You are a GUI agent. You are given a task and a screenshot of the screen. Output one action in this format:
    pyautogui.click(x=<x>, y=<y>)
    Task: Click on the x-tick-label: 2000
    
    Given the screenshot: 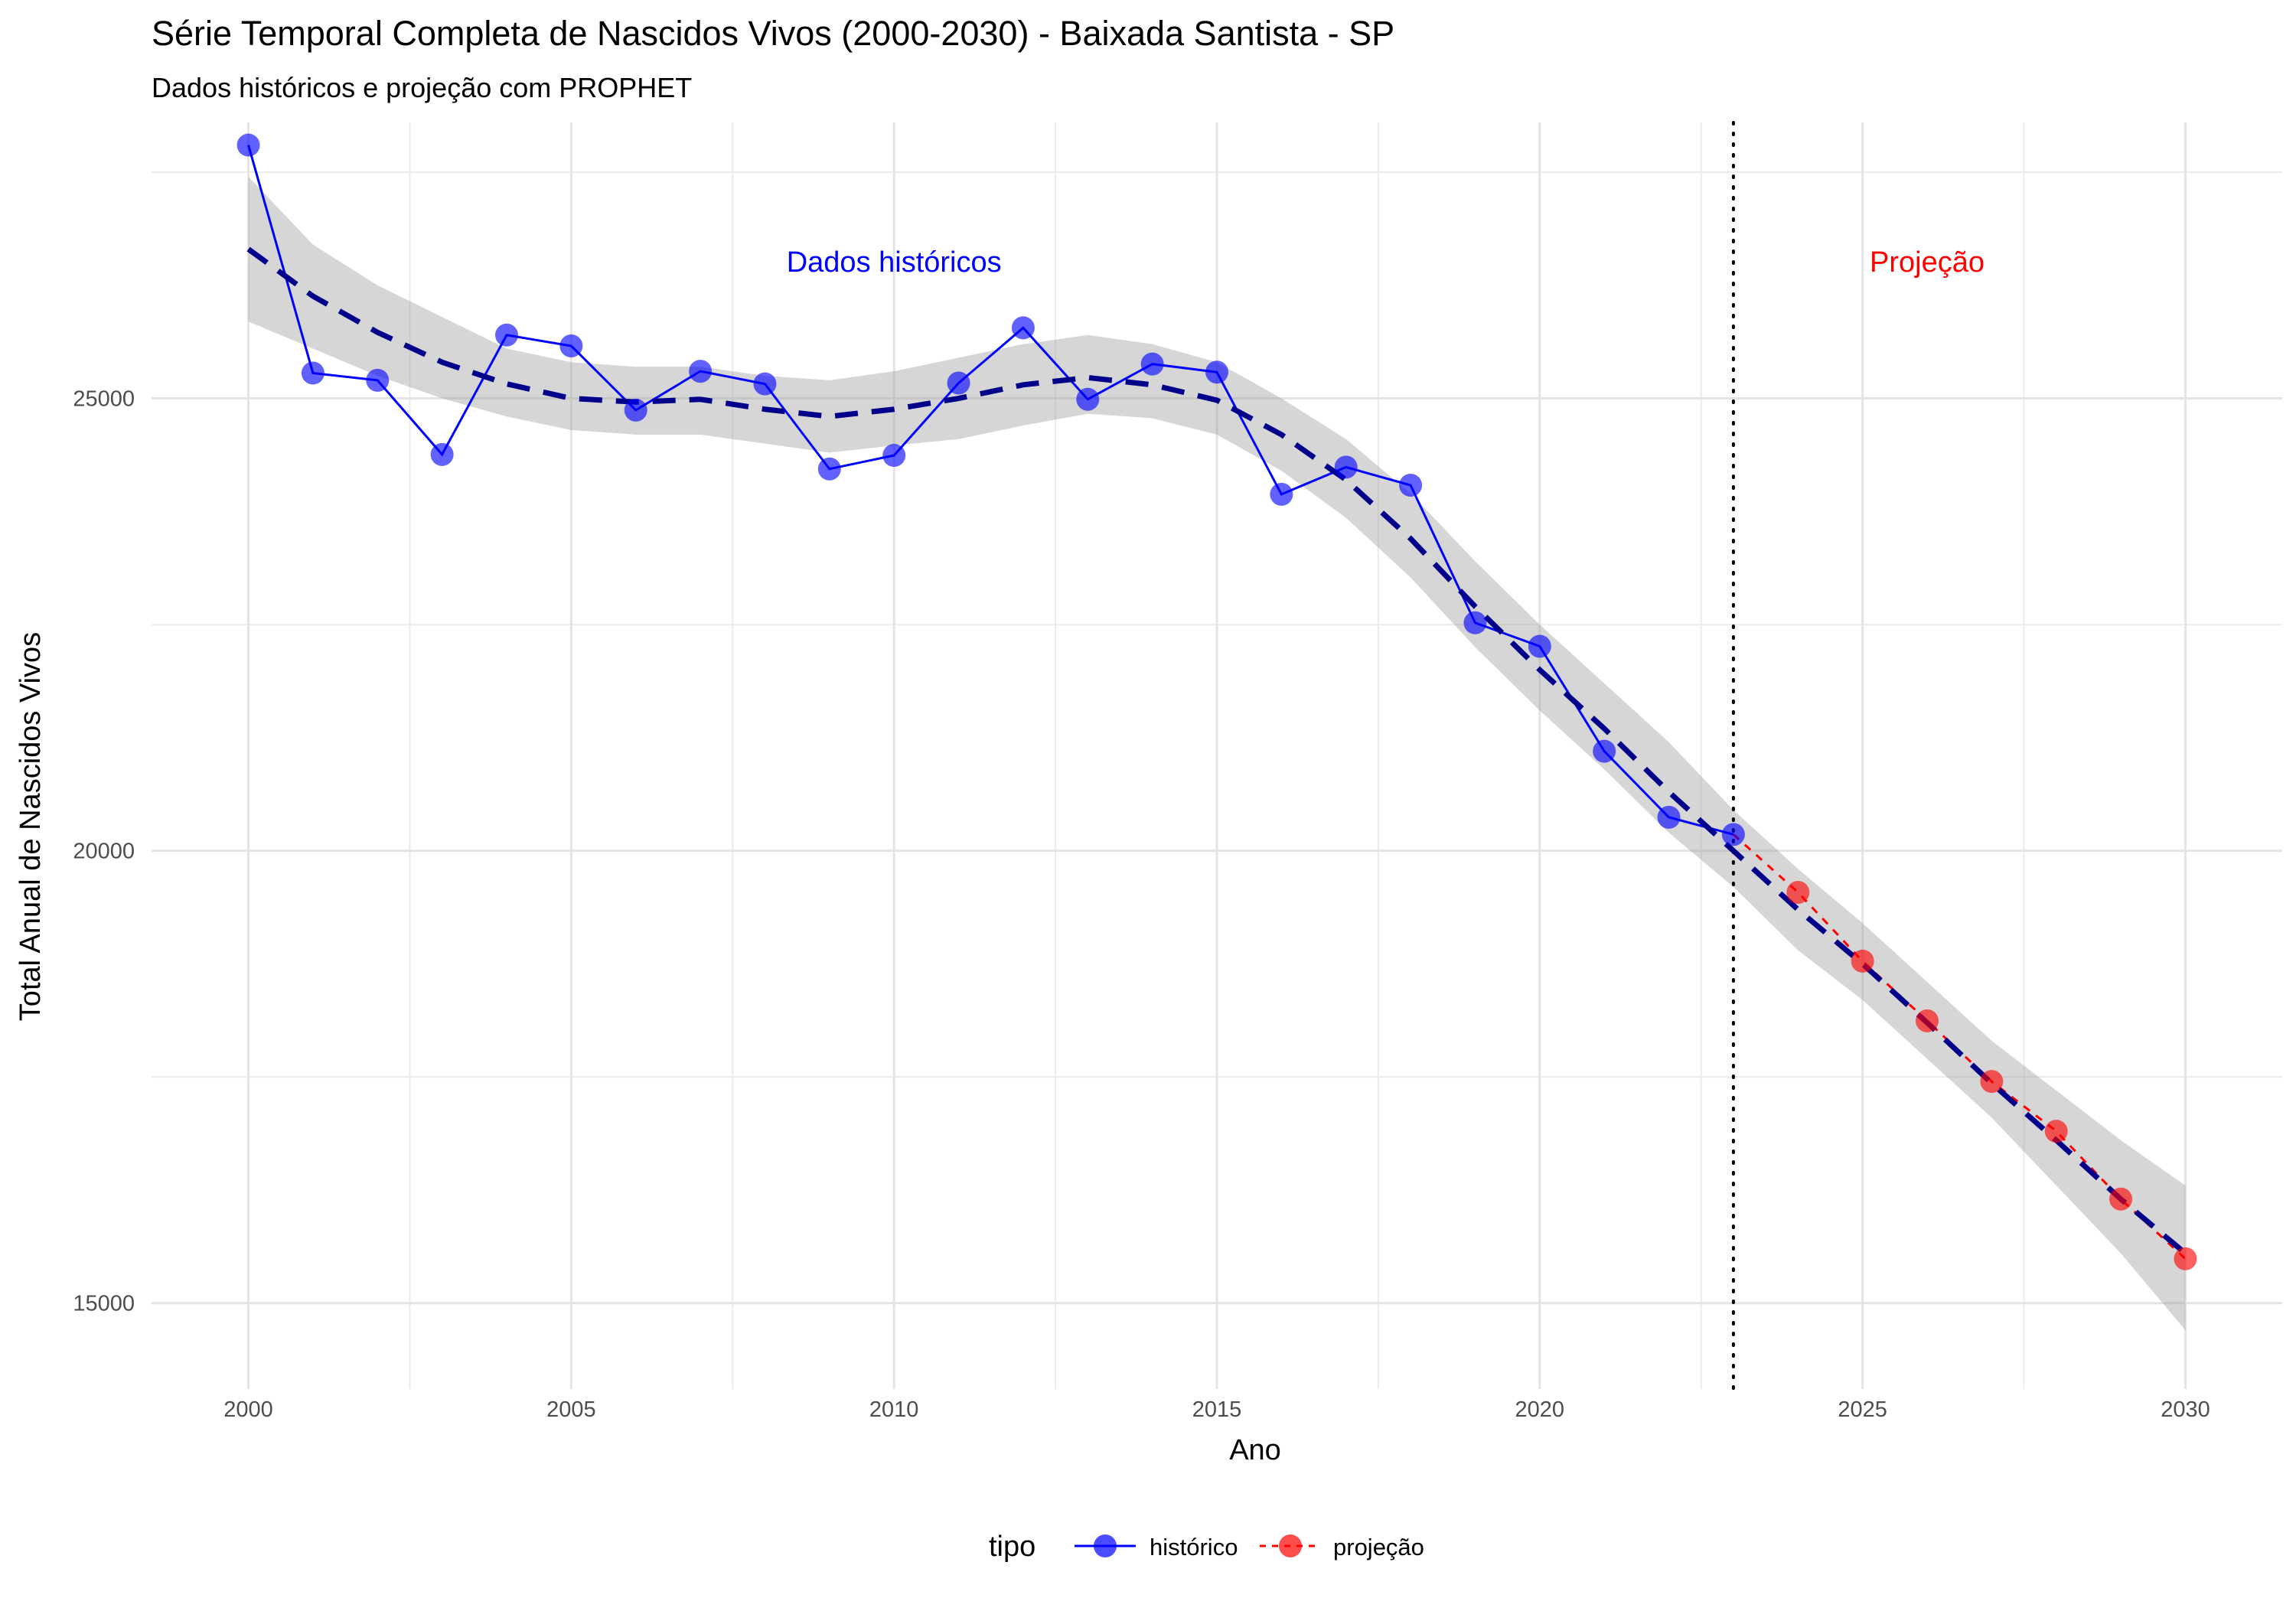 What is the action you would take?
    pyautogui.click(x=248, y=1409)
    